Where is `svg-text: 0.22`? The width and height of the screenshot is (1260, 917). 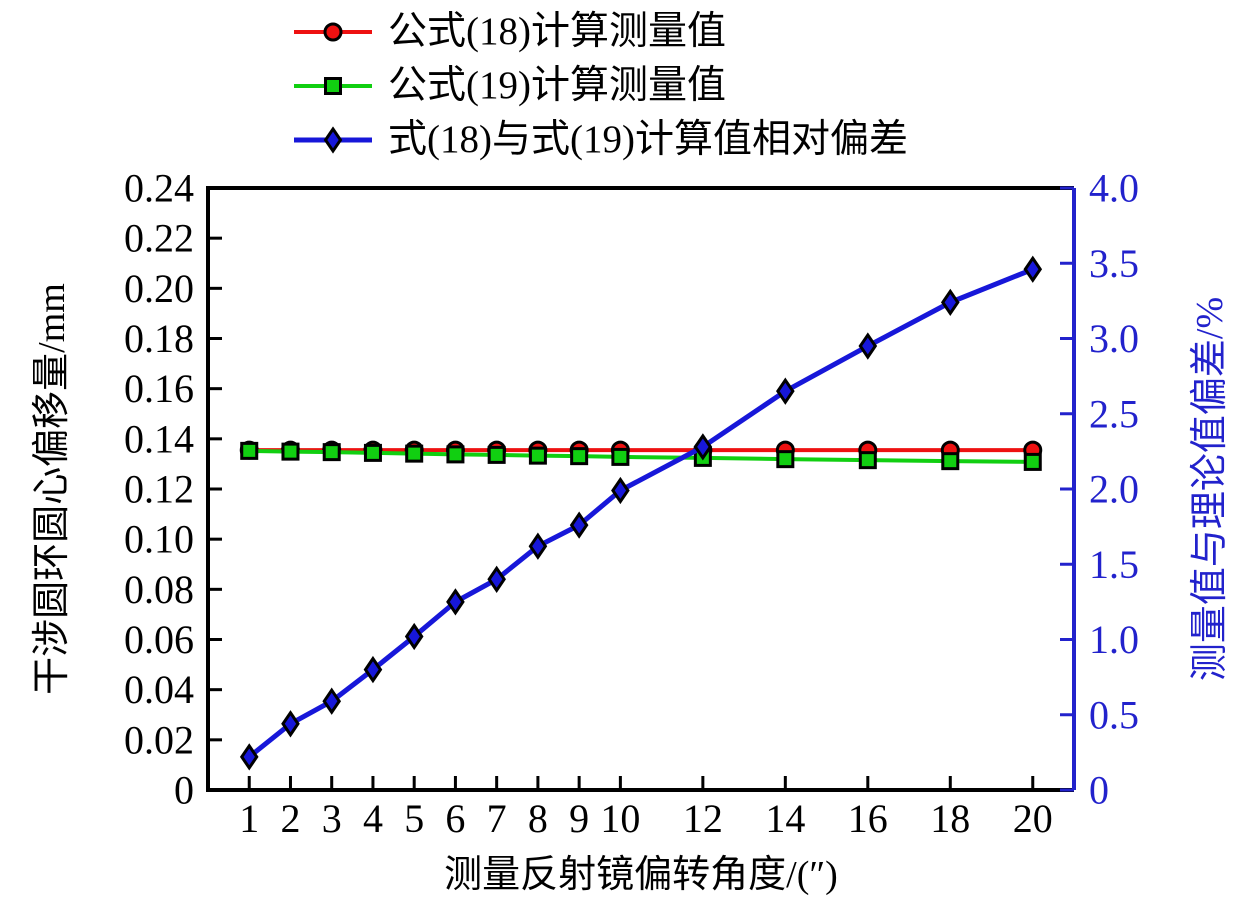
svg-text: 0.22 is located at coordinates (159, 238).